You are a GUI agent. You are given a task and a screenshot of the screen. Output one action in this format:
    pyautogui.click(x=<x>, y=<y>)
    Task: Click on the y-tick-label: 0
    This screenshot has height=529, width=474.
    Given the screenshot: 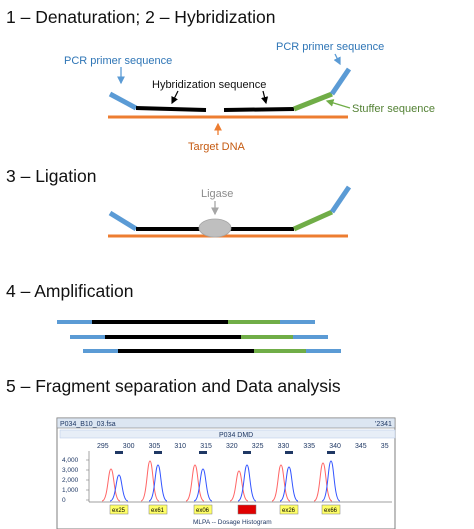 What is the action you would take?
    pyautogui.click(x=64, y=500)
    